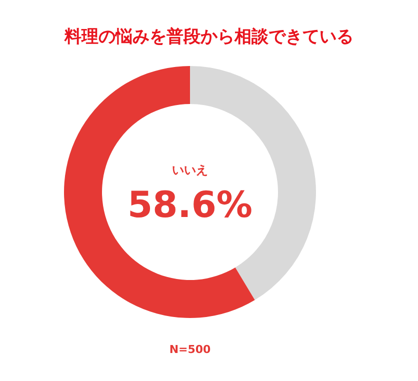  What do you see at coordinates (190, 349) in the screenshot?
I see `text: N=500` at bounding box center [190, 349].